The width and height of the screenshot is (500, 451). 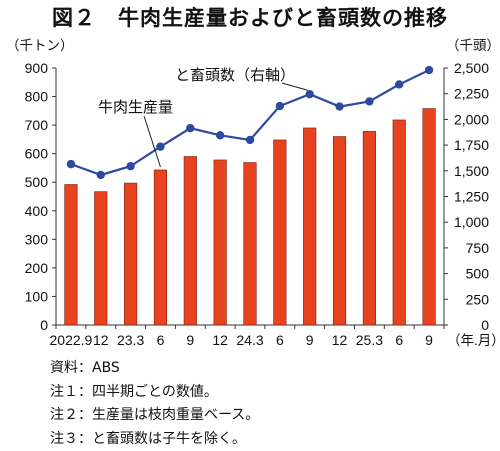 What do you see at coordinates (471, 94) in the screenshot?
I see `right-tick-label: 2,250` at bounding box center [471, 94].